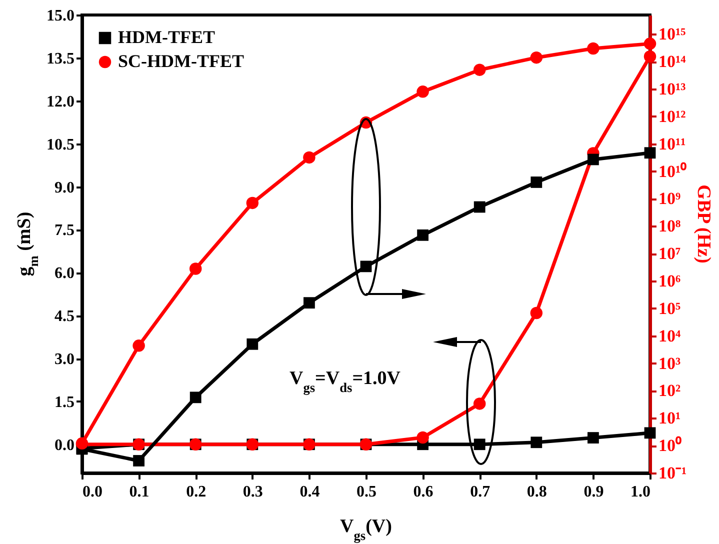  I want to click on y2-tick-label: 10¹⁰, so click(672, 171).